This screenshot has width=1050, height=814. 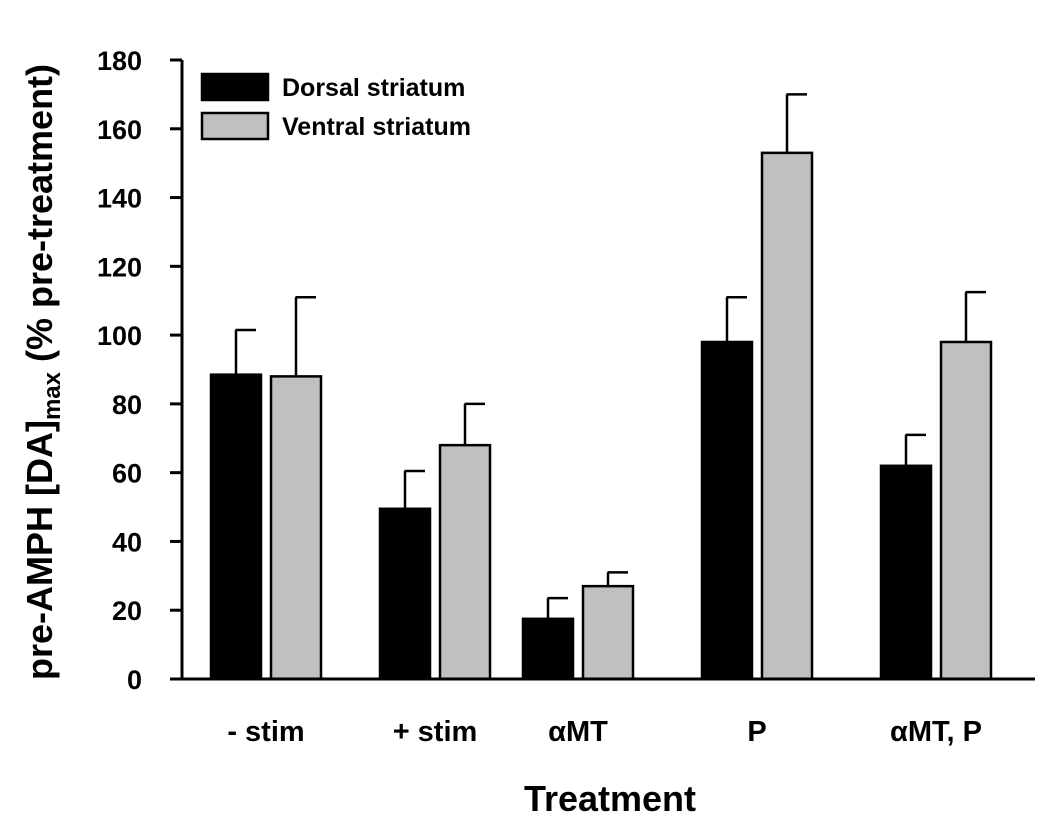 What do you see at coordinates (235, 87) in the screenshot?
I see `legend-swatch-dorsal` at bounding box center [235, 87].